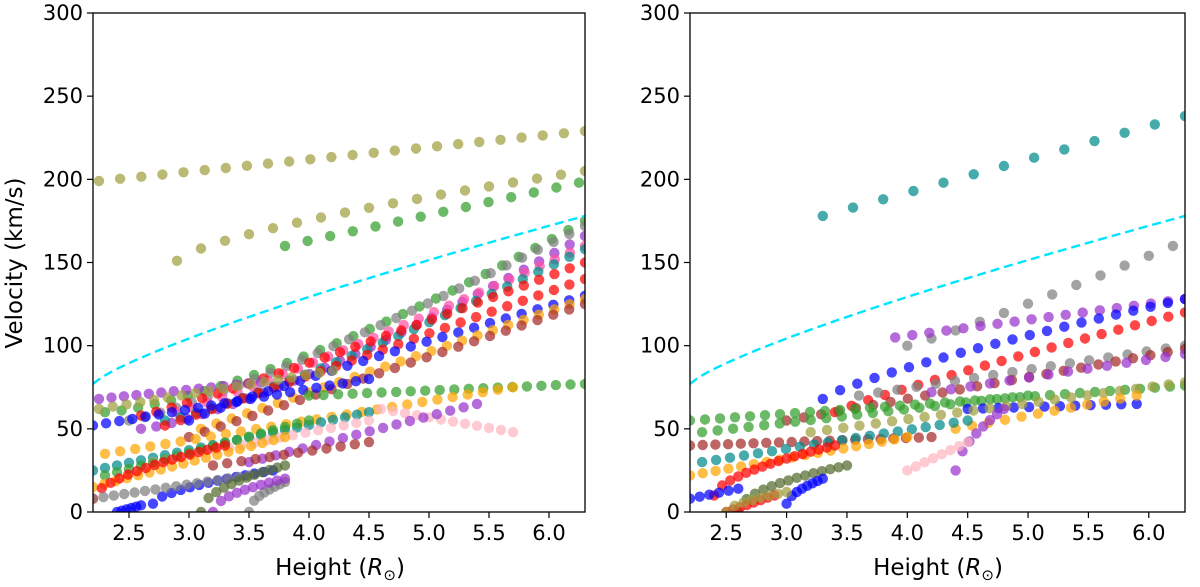 This screenshot has width=1200, height=587. Describe the element at coordinates (1052, 294) in the screenshot. I see `right-series-1-point` at that location.